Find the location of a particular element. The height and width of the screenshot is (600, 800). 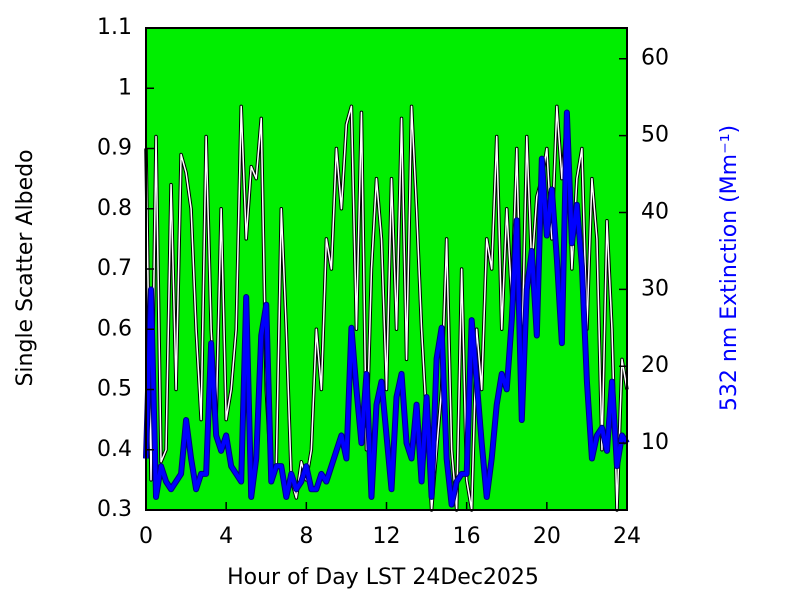

y2-tick-label: 20 is located at coordinates (655, 365).